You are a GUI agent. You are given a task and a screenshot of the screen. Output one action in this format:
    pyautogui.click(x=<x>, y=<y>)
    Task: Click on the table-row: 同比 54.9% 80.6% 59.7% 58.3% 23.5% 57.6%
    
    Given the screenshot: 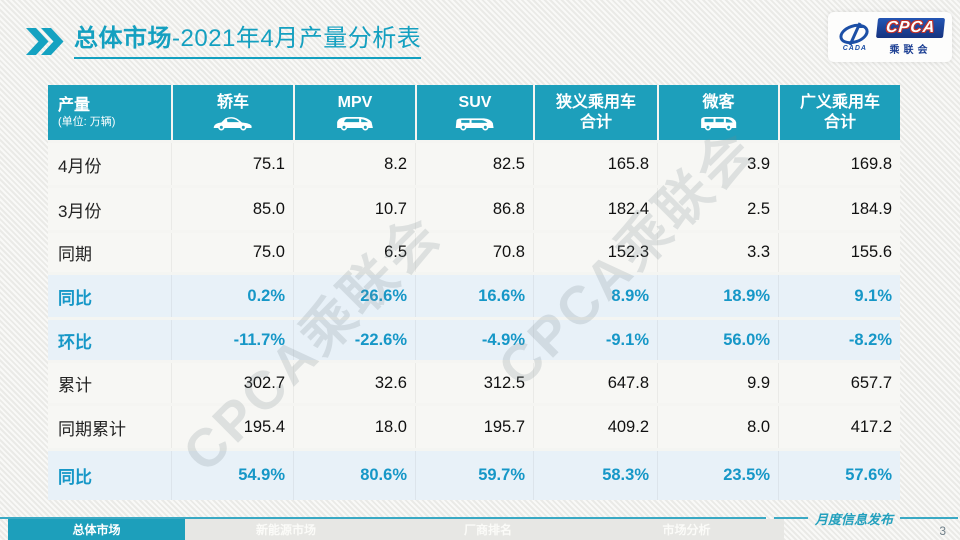 What is the action you would take?
    pyautogui.click(x=474, y=474)
    